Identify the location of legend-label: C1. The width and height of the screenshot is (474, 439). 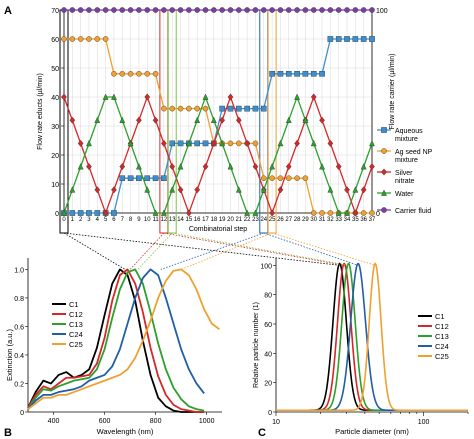
(74, 304).